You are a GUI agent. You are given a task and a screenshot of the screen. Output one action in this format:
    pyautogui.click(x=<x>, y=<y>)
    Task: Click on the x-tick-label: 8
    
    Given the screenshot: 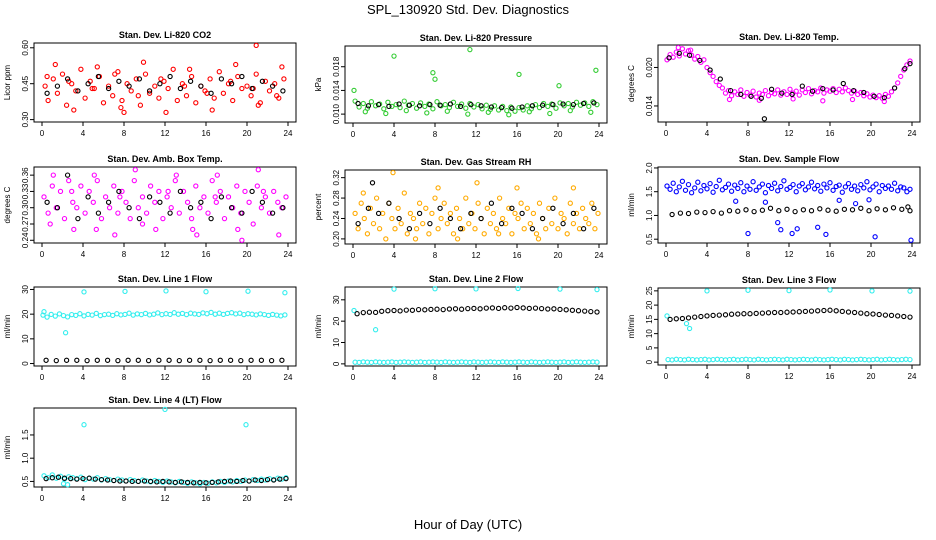 What is the action you would take?
    pyautogui.click(x=124, y=254)
    